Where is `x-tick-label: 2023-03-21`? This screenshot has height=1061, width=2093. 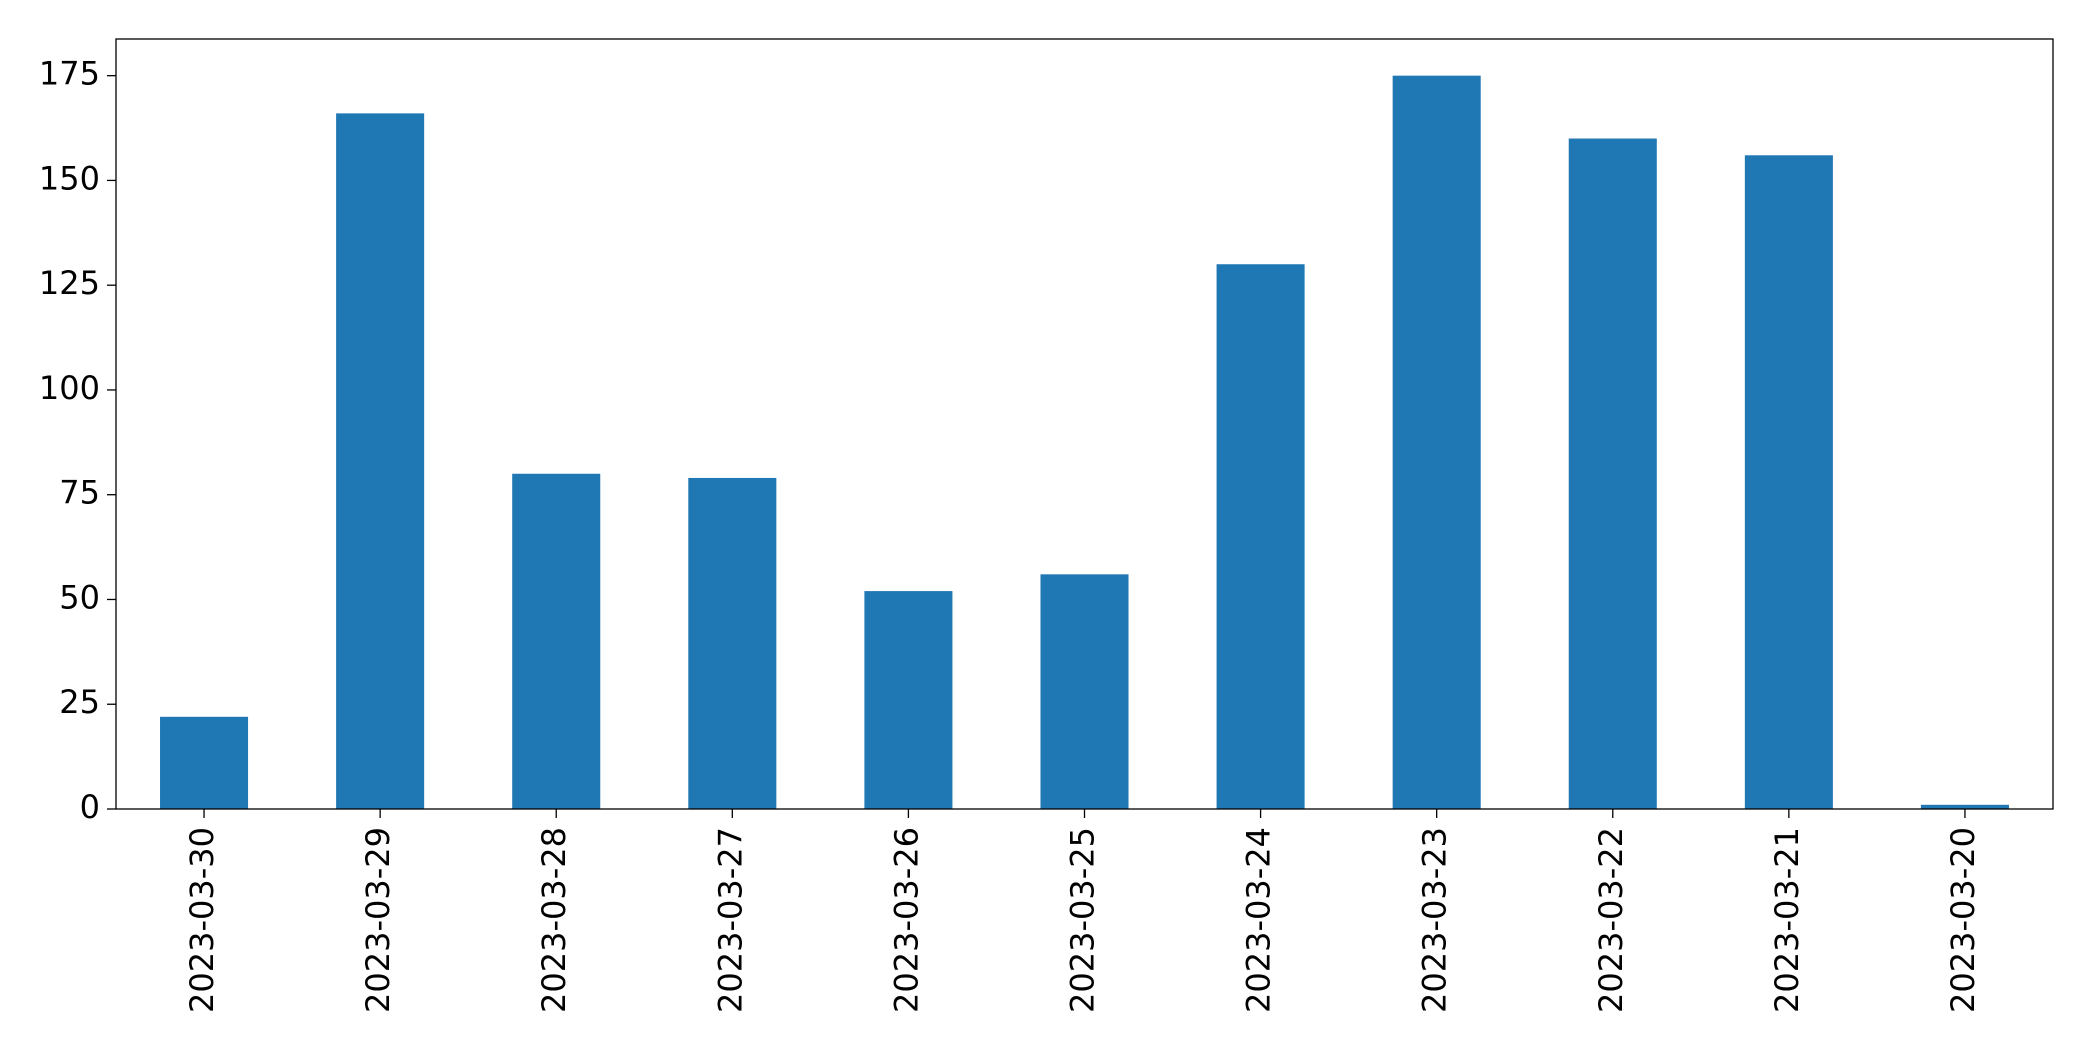 x-tick-label: 2023-03-21 is located at coordinates (1787, 920).